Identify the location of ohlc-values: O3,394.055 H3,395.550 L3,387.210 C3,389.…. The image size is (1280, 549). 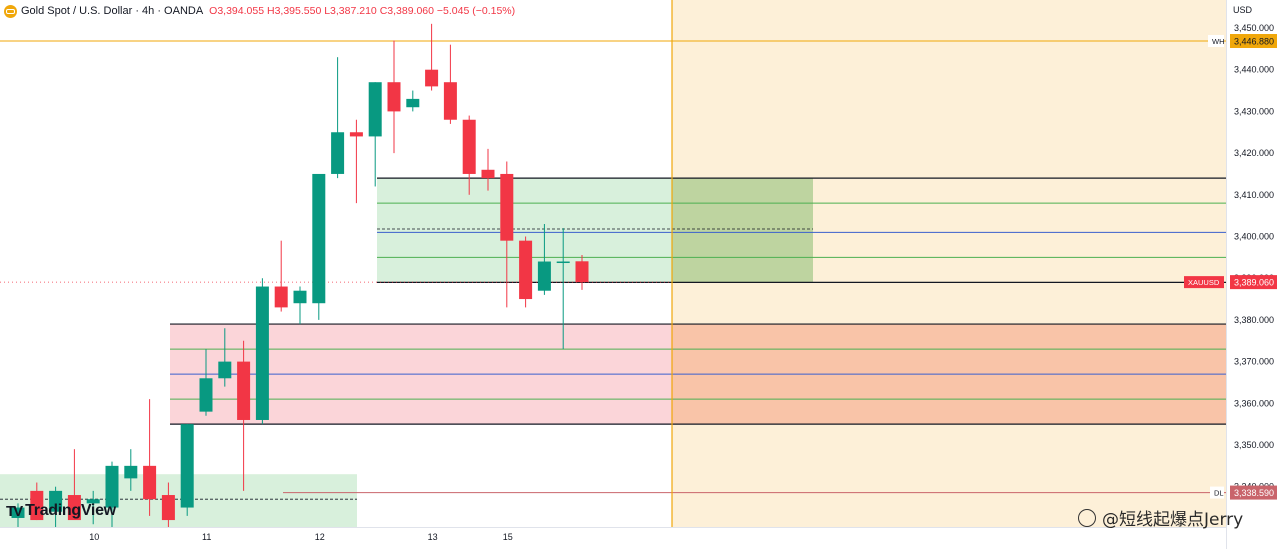
(362, 11).